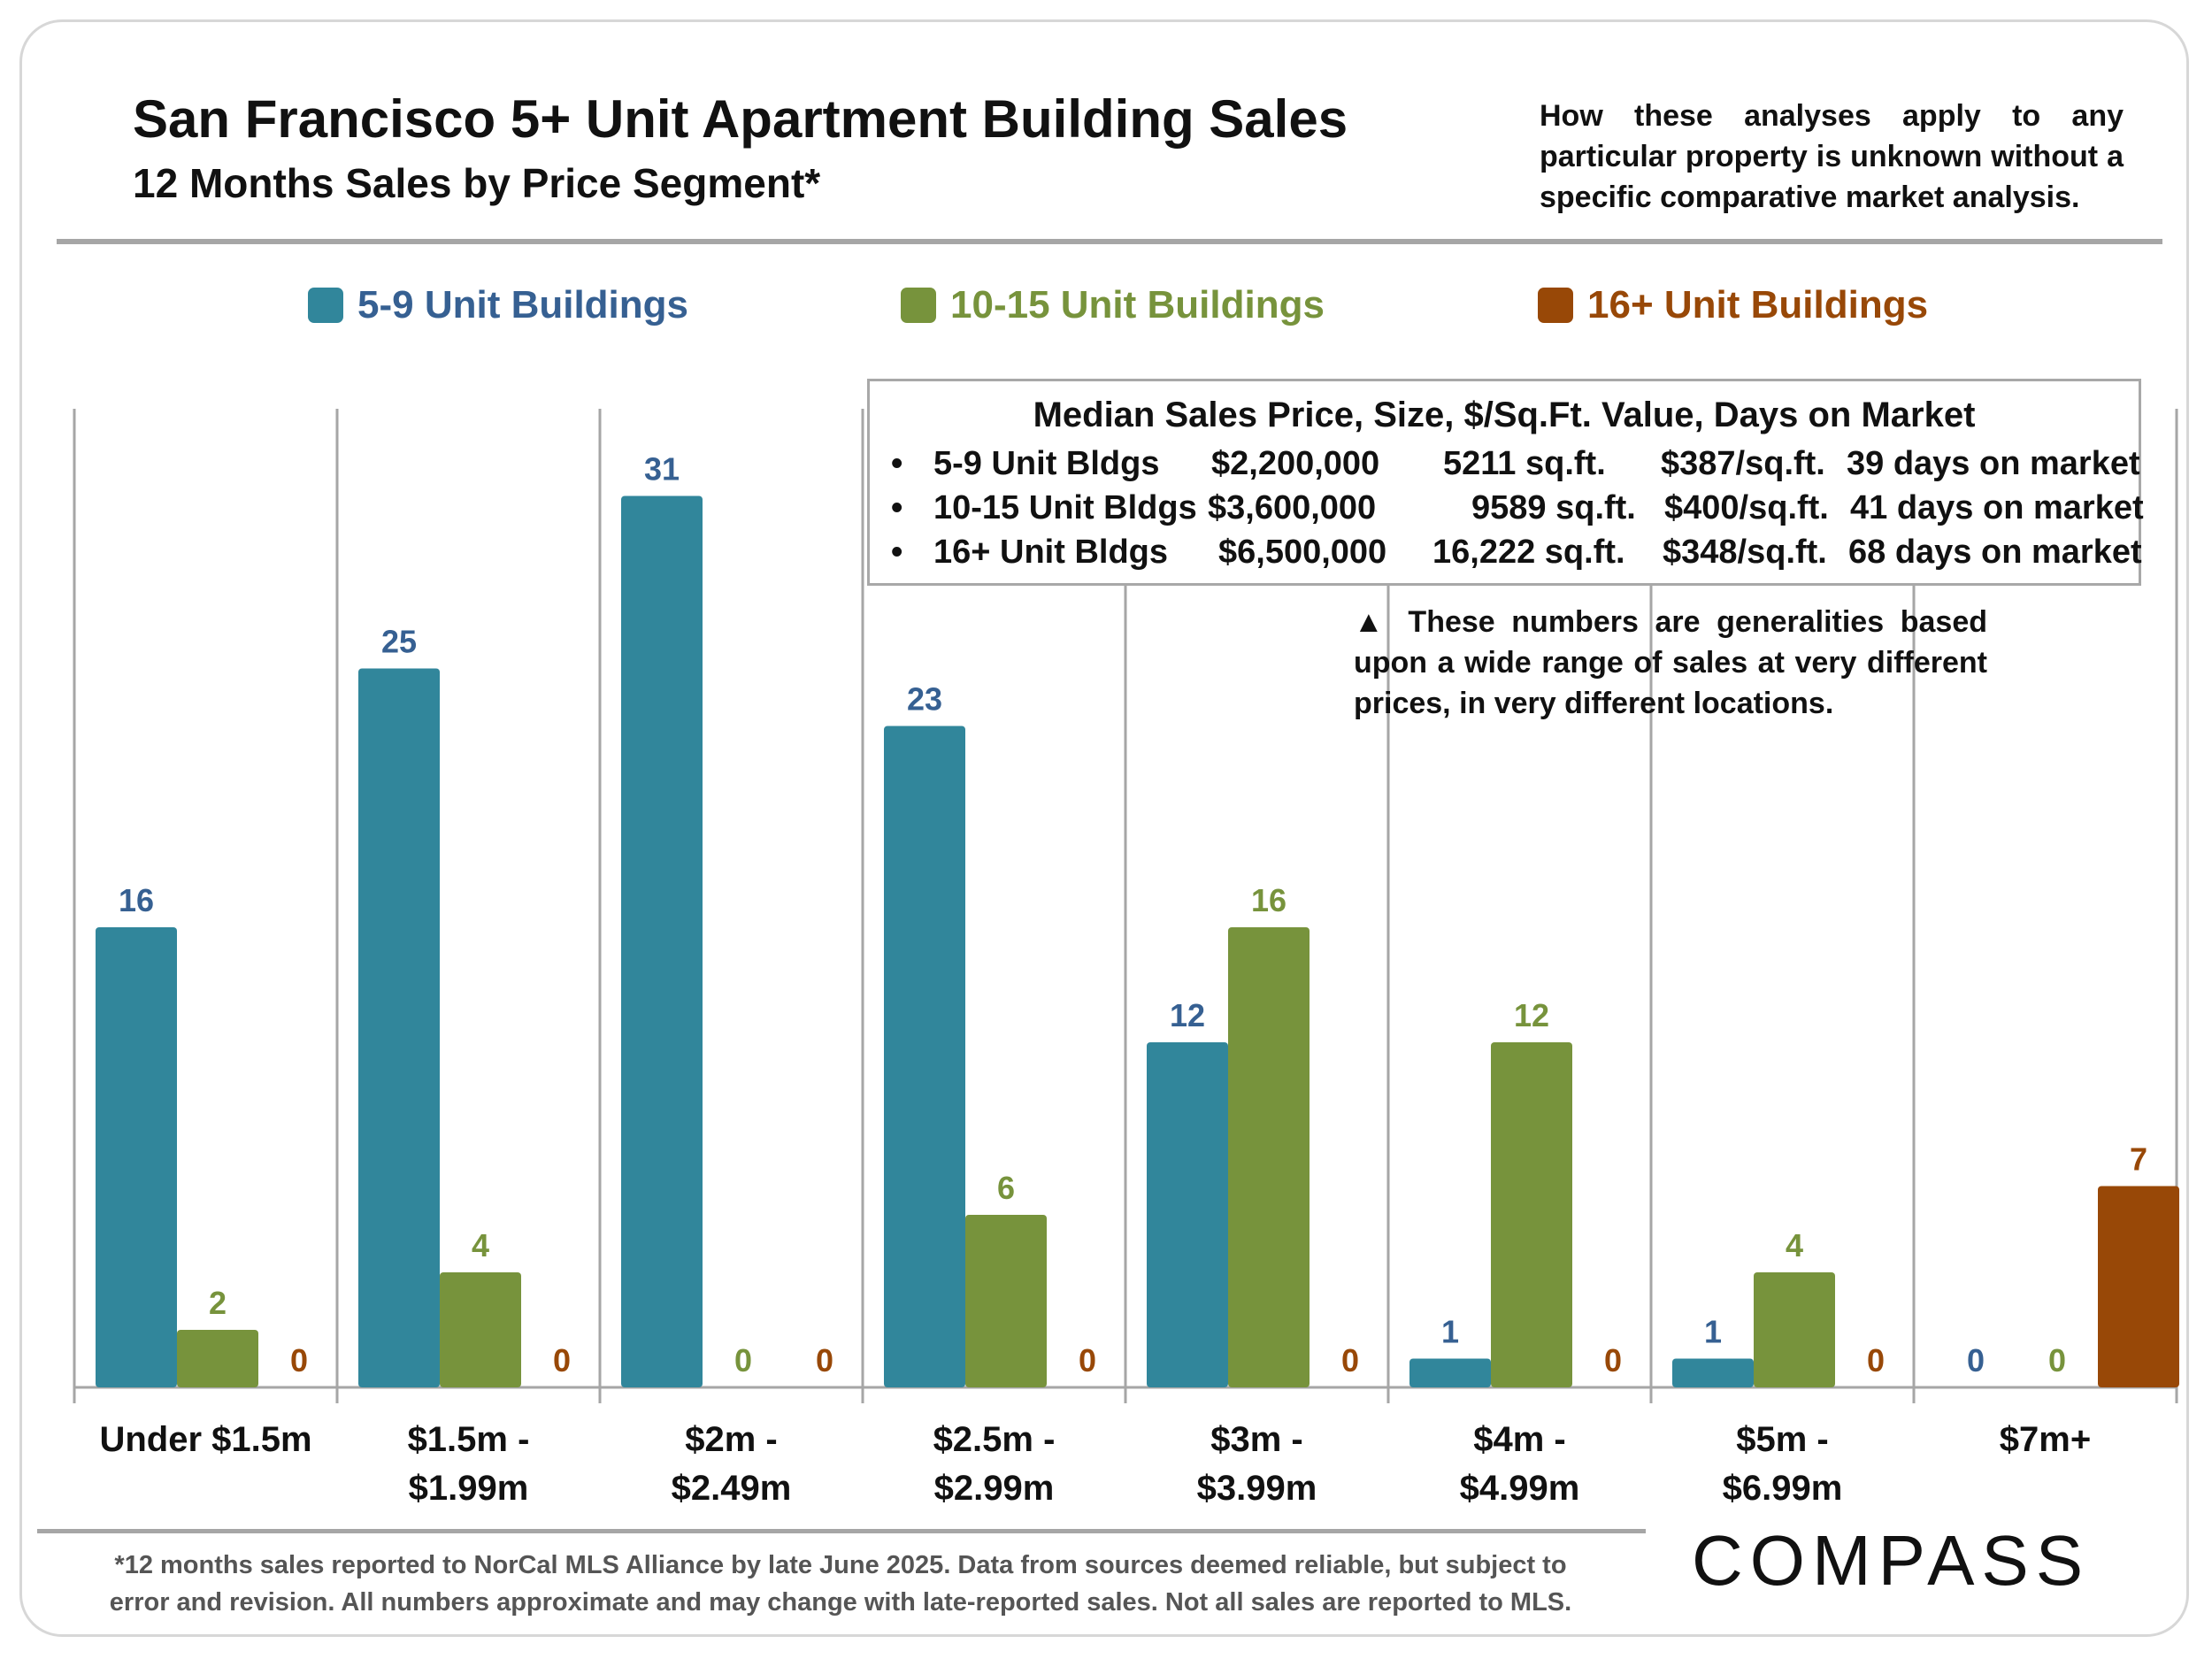 The width and height of the screenshot is (2212, 1659). Describe the element at coordinates (1556, 305) in the screenshot. I see `legend-swatch-16-plus` at that location.